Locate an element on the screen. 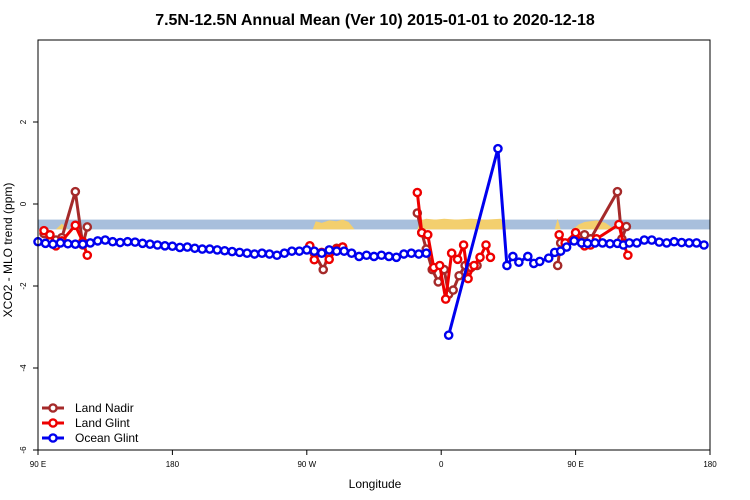 This screenshot has height=500, width=750. series-line-land-glint is located at coordinates (453, 246).